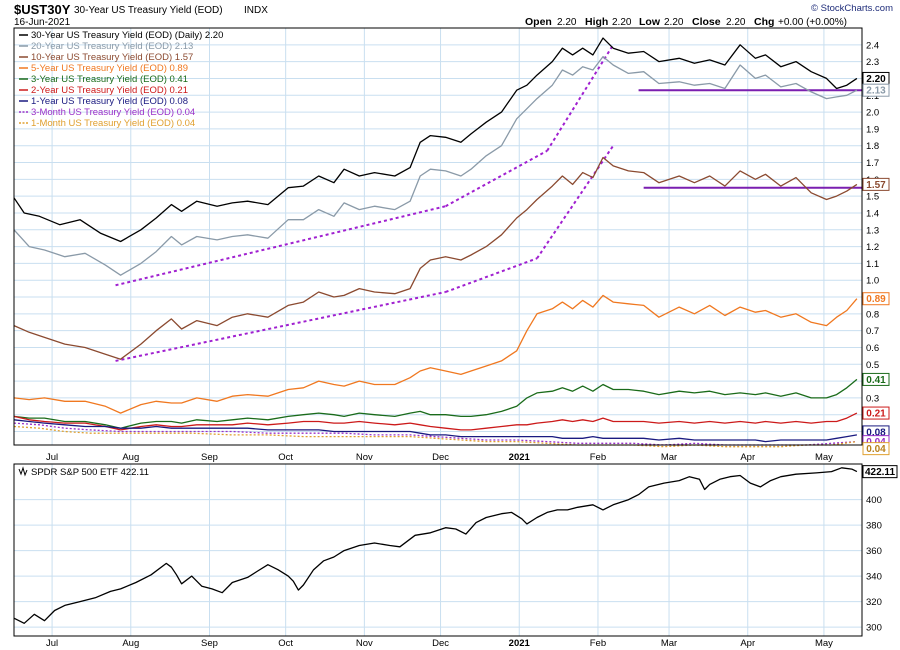 The image size is (900, 650). What do you see at coordinates (876, 79) in the screenshot?
I see `value-box-label: 2.20` at bounding box center [876, 79].